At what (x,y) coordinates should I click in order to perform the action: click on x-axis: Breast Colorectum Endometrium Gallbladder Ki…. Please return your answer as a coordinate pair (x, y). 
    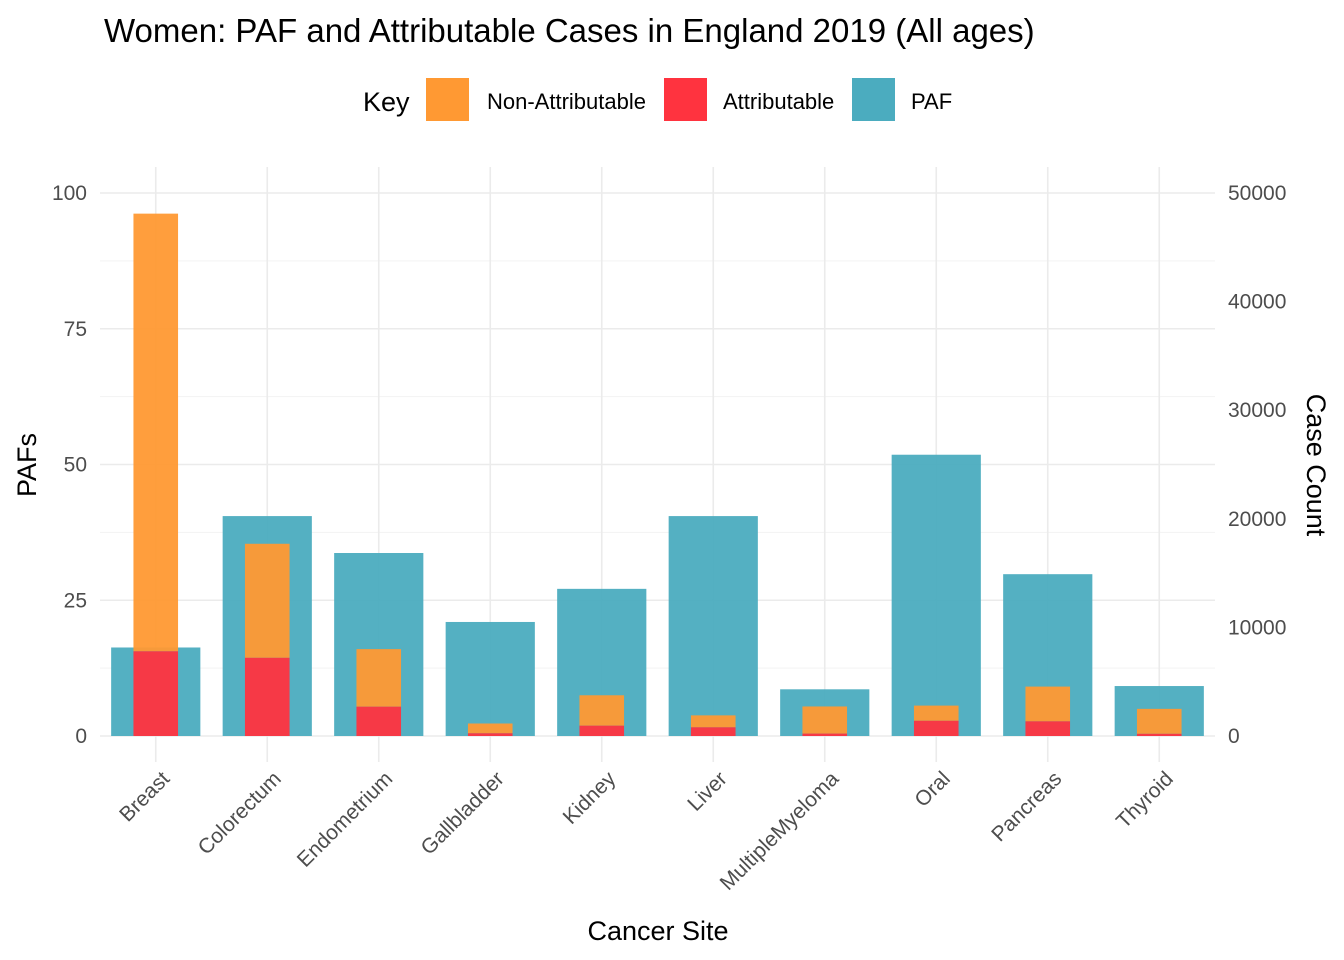
    Looking at the image, I should click on (646, 831).